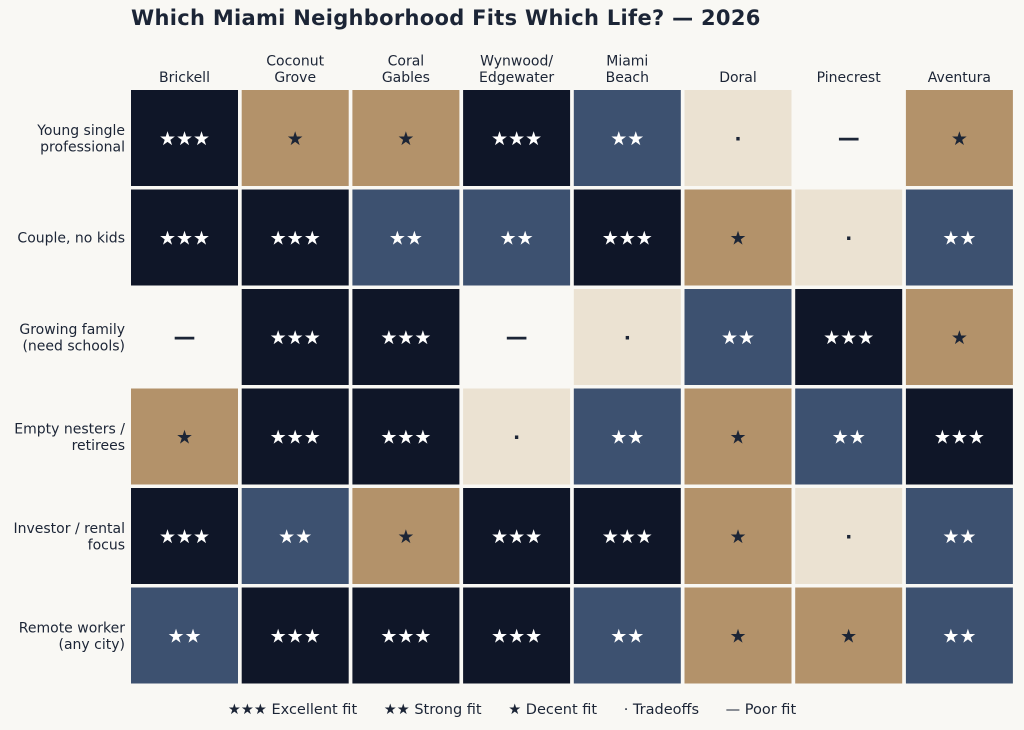  Describe the element at coordinates (406, 78) in the screenshot. I see `column-header-line: Gables` at that location.